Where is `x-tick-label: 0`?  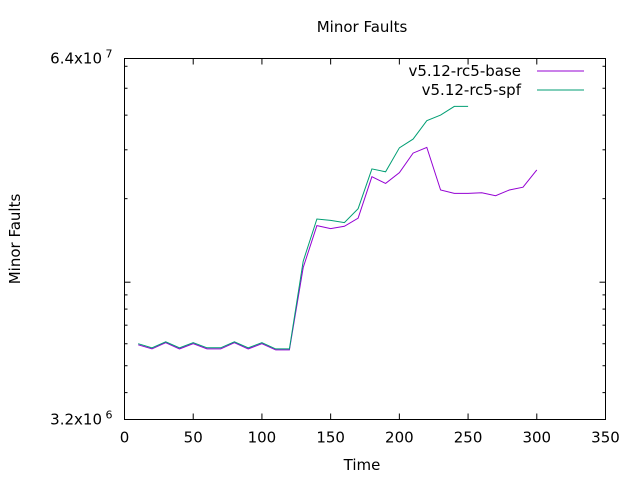 x-tick-label: 0 is located at coordinates (125, 438).